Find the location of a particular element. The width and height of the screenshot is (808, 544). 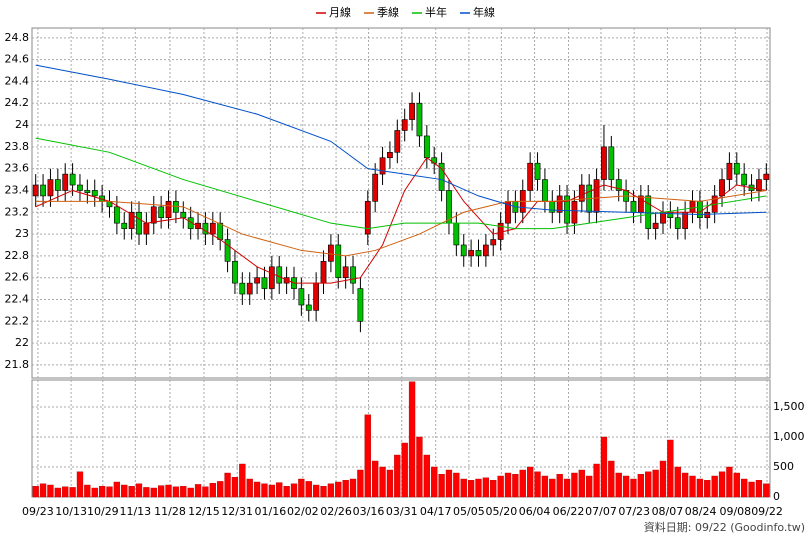

y-tick-label: 24.2 is located at coordinates (17, 102).